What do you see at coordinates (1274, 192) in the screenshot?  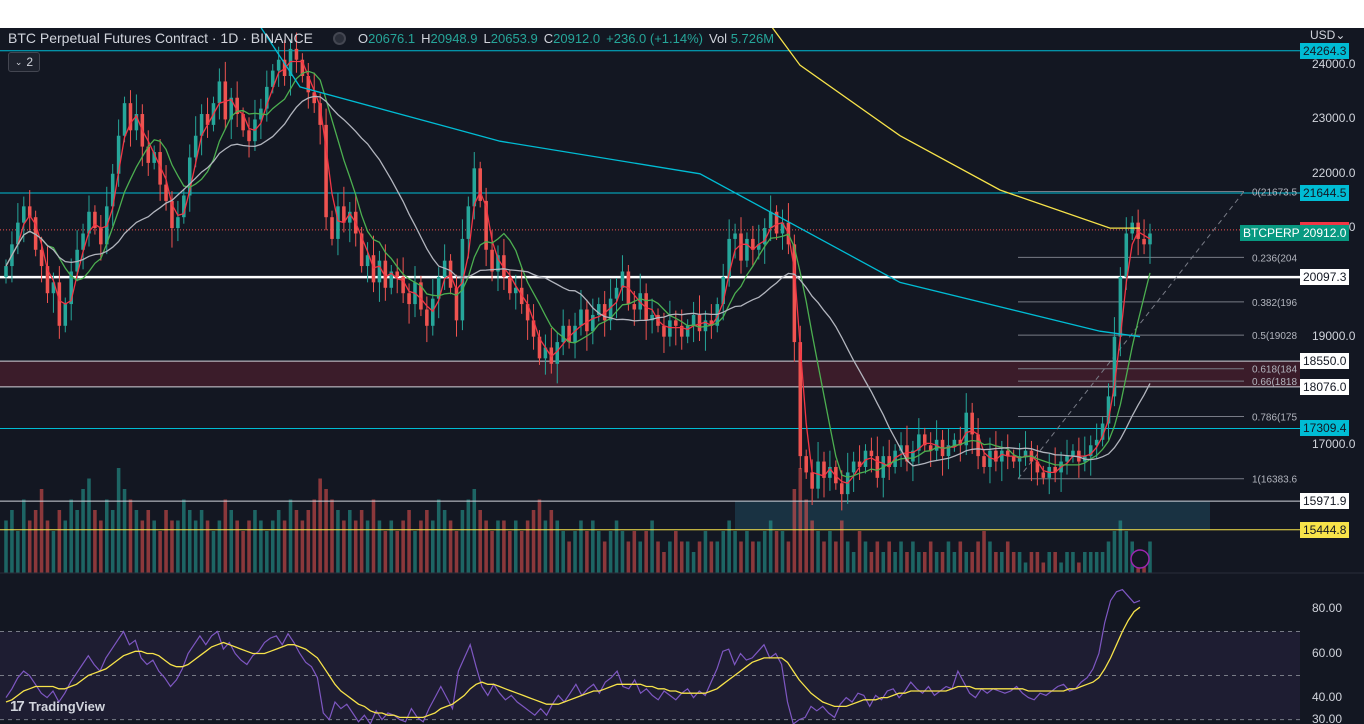 I see `fib-label: 0(21673.5` at bounding box center [1274, 192].